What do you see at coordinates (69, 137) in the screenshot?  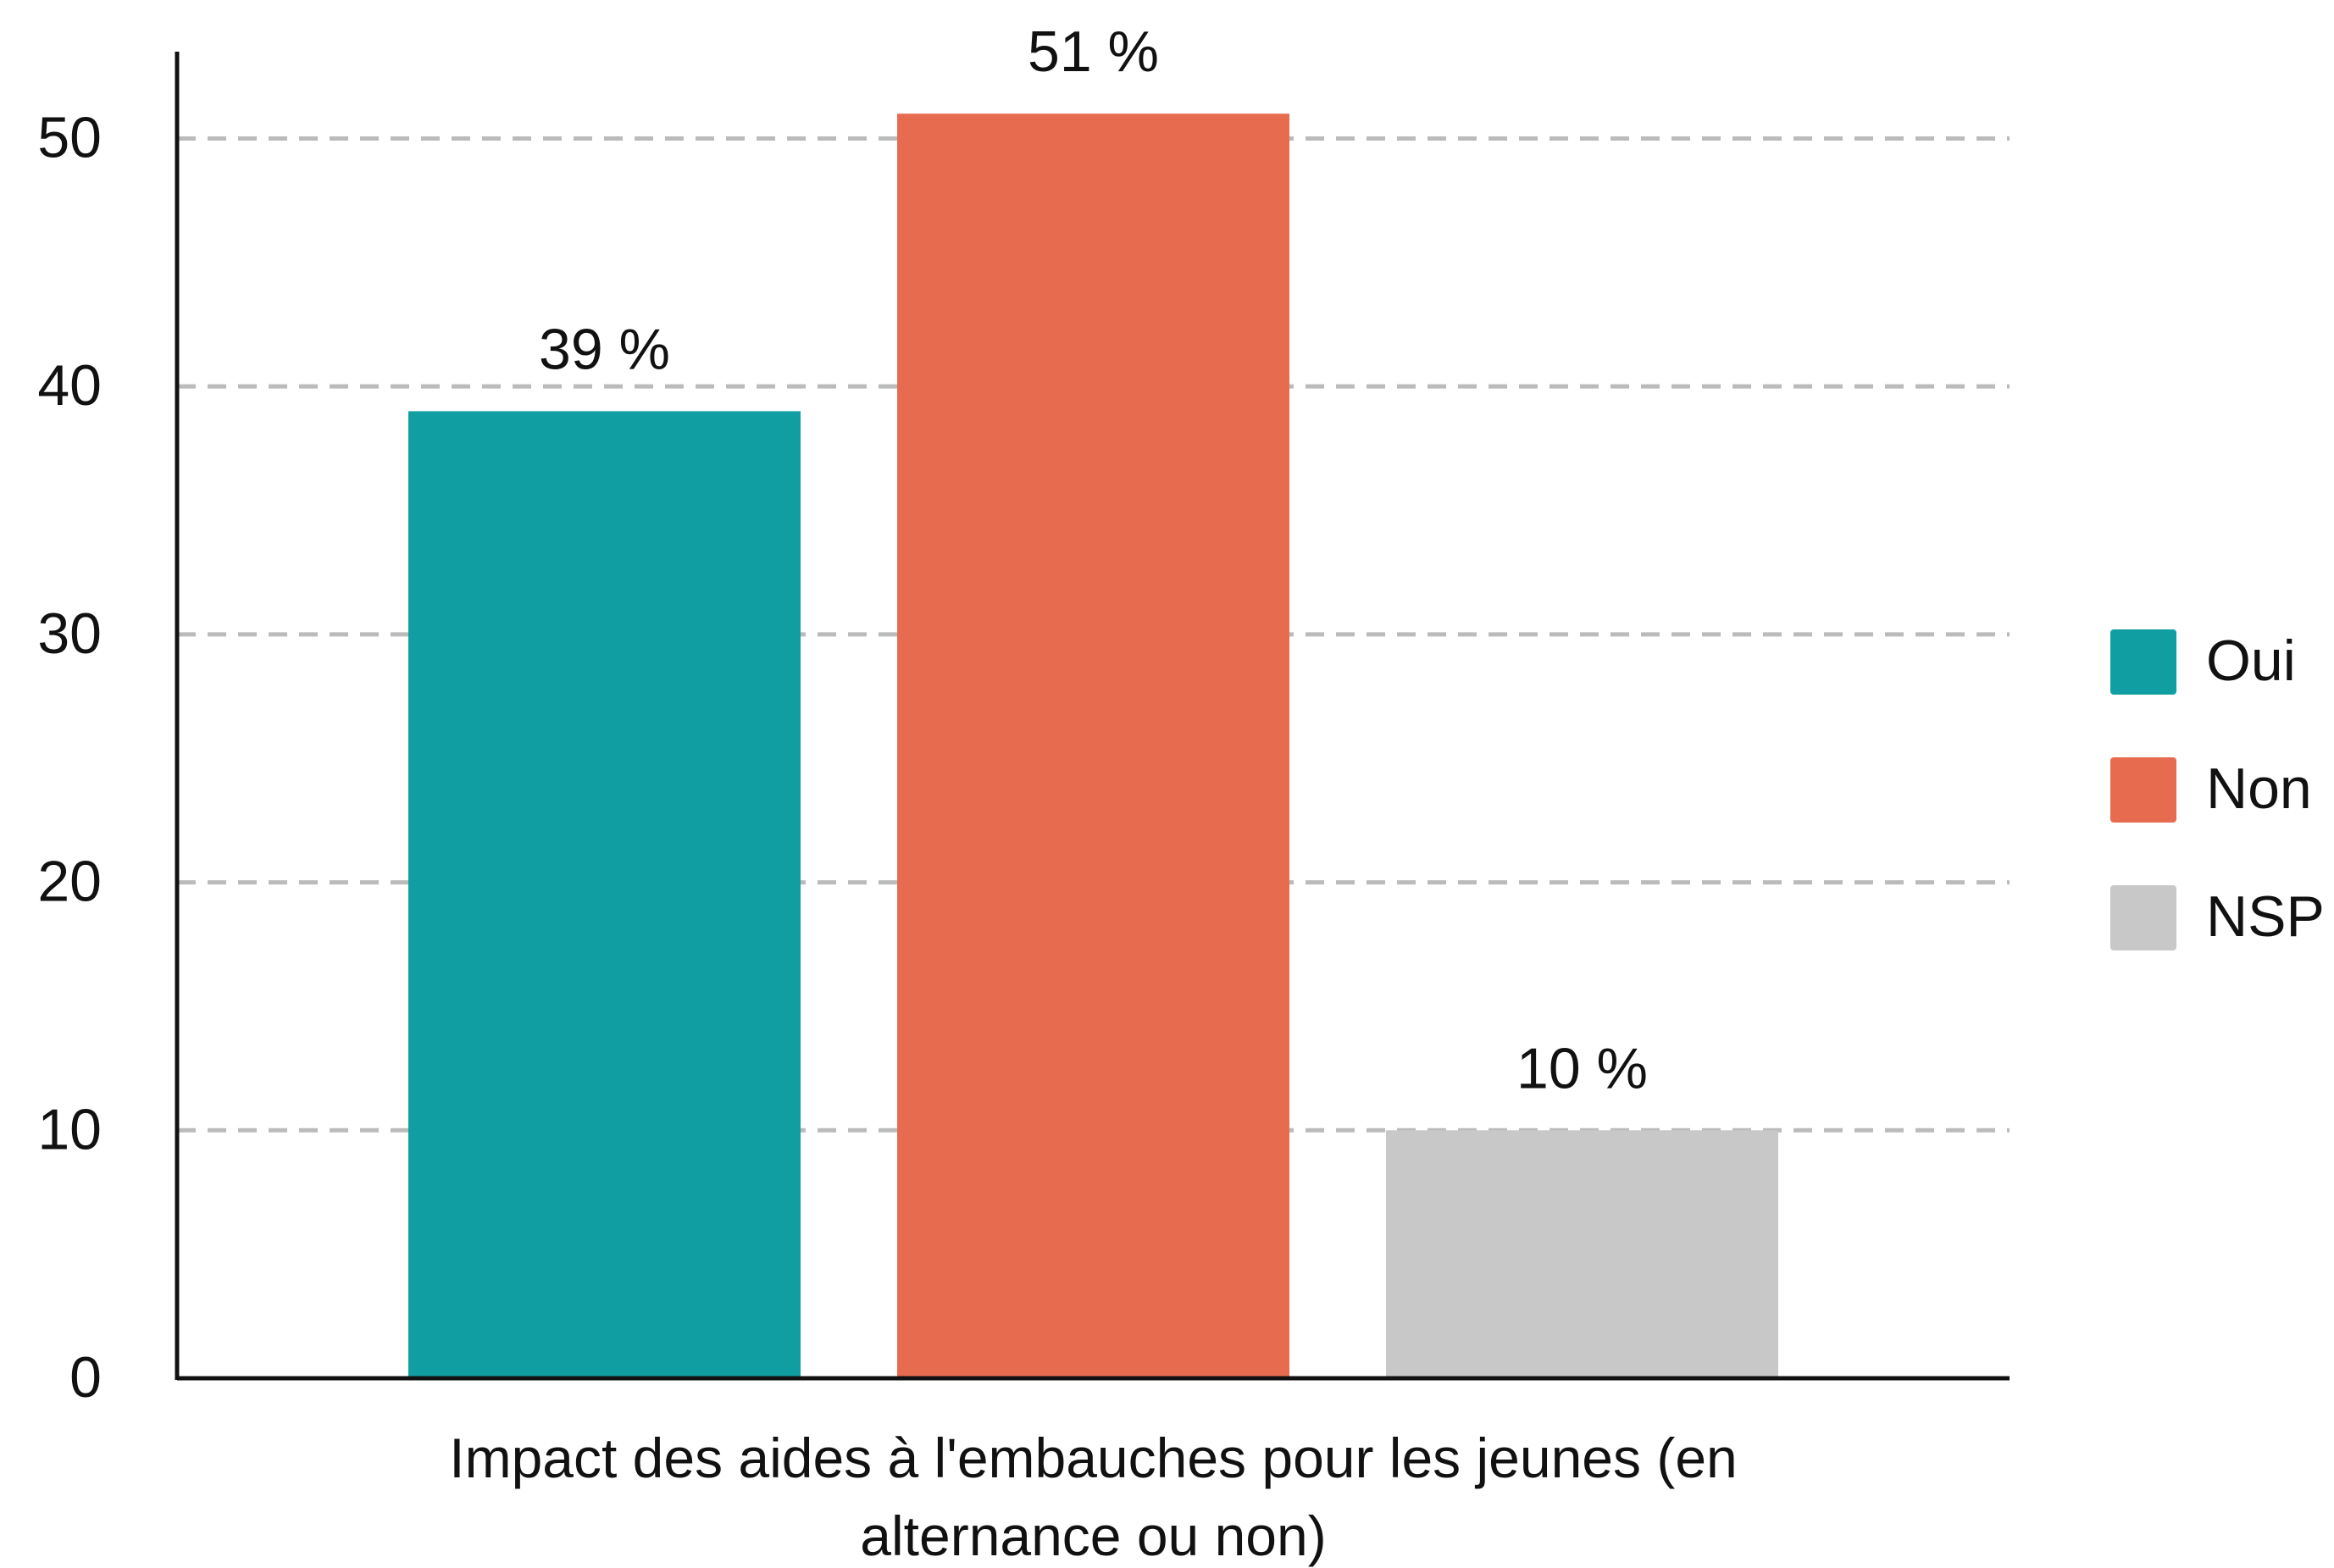 I see `y-tick-label: 50` at bounding box center [69, 137].